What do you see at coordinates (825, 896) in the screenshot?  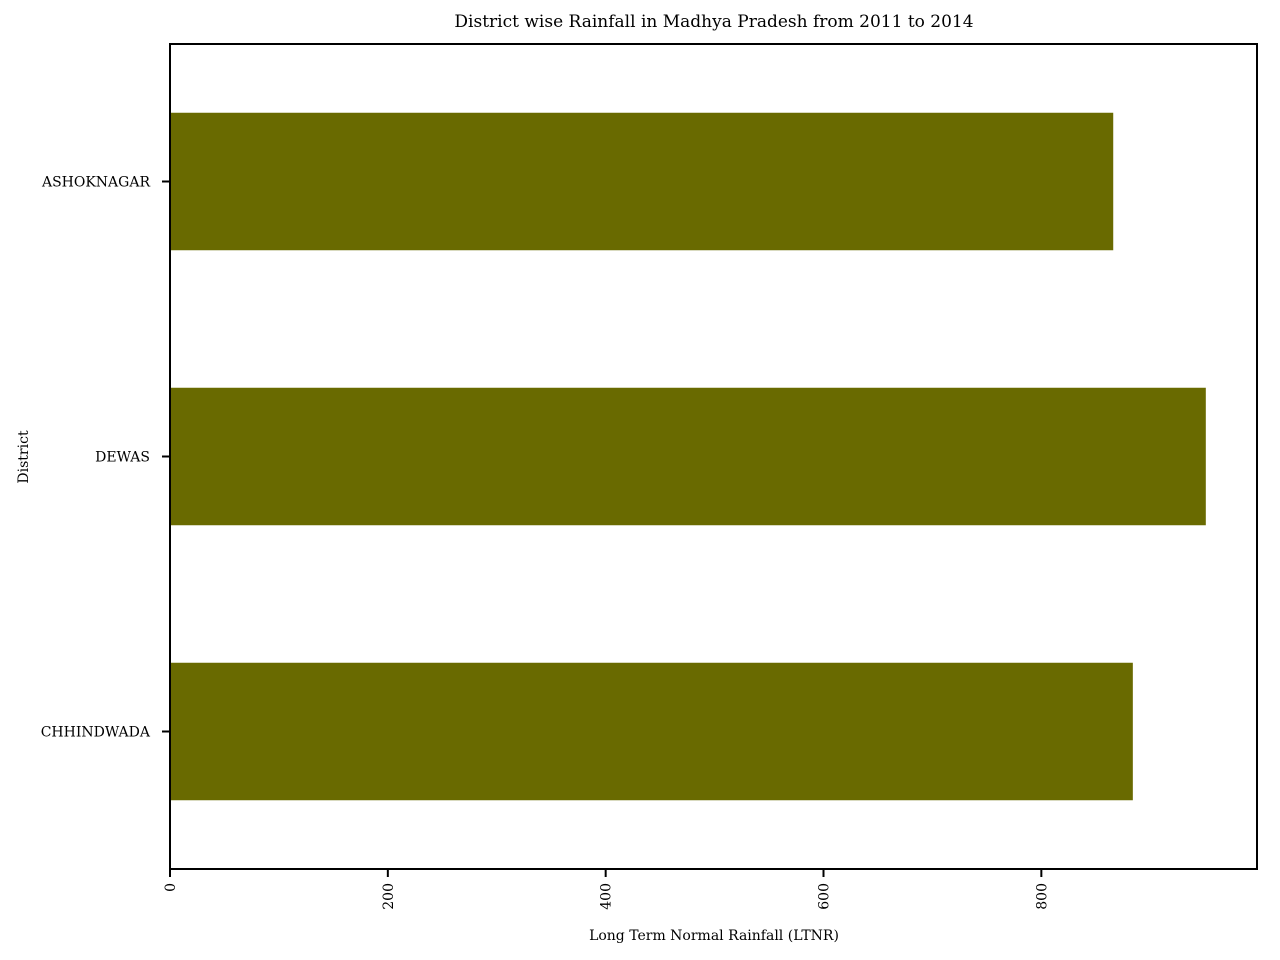 I see `x-tick-label: 600` at bounding box center [825, 896].